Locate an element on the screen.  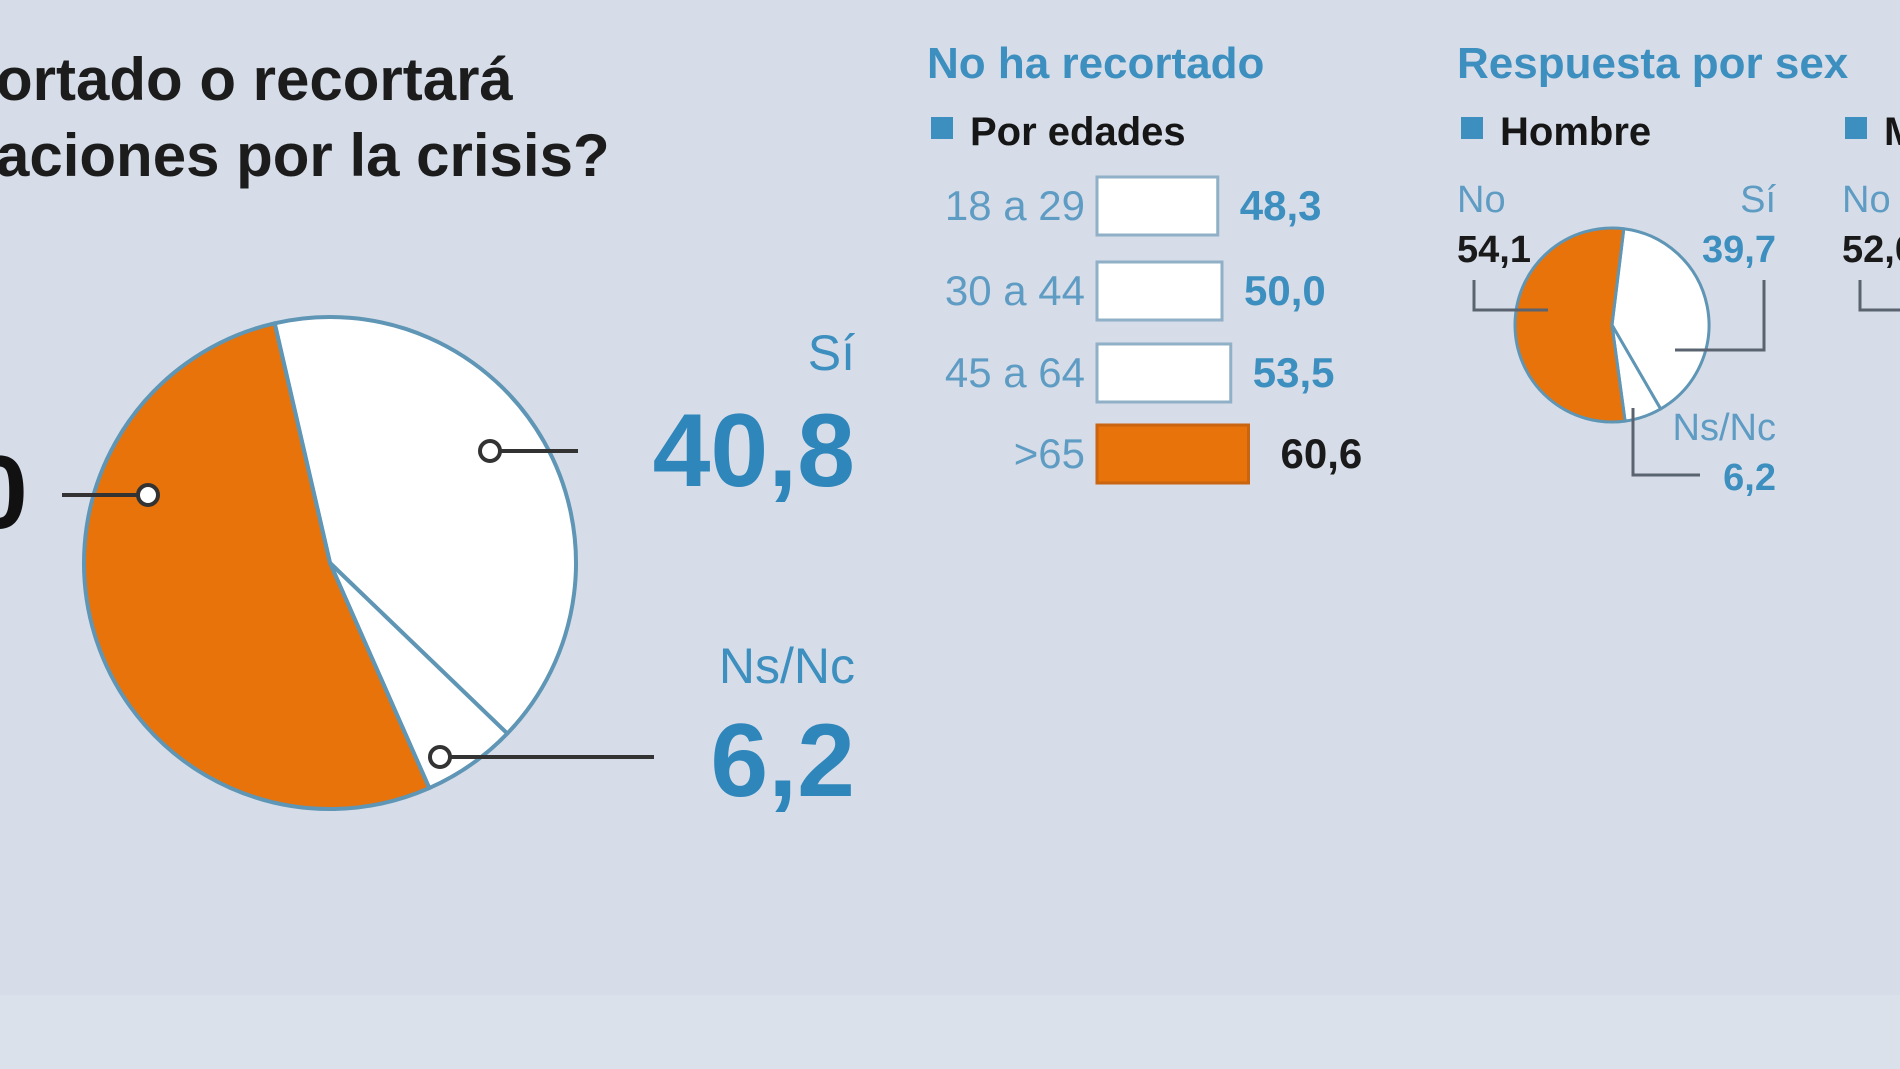
bullet-square is located at coordinates (942, 128).